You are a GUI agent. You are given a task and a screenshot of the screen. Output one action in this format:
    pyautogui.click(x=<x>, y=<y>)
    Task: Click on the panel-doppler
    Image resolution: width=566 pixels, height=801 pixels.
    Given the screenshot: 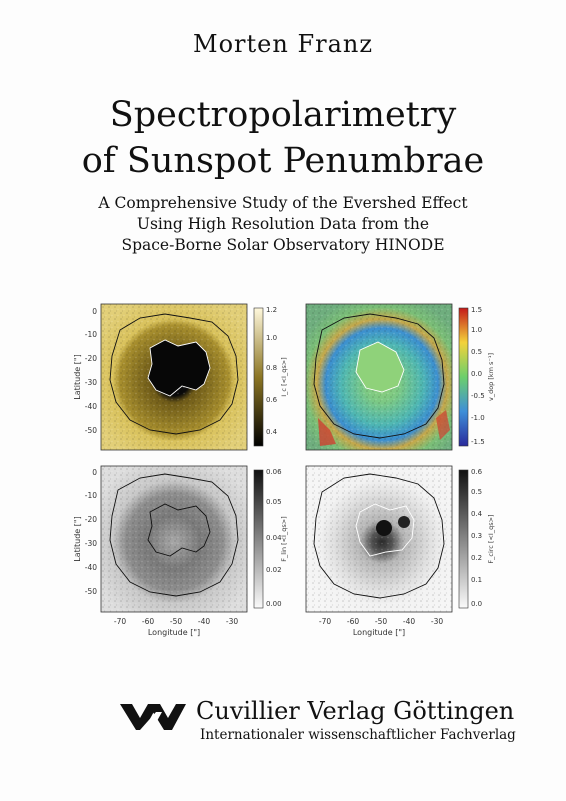 What is the action you would take?
    pyautogui.click(x=379, y=377)
    